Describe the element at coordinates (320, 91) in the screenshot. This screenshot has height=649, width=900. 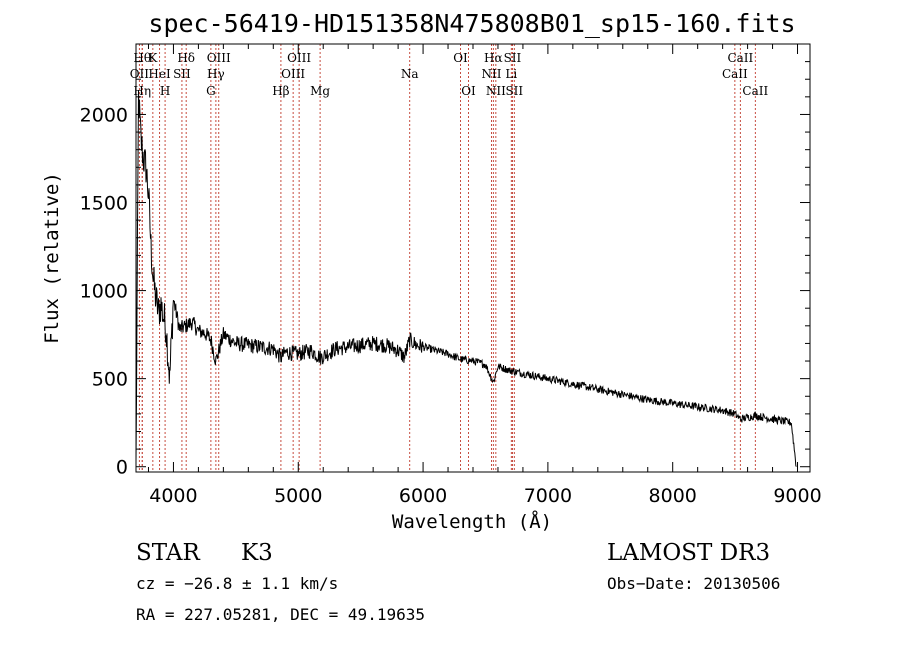
I see `line-label-mg: Mg` at that location.